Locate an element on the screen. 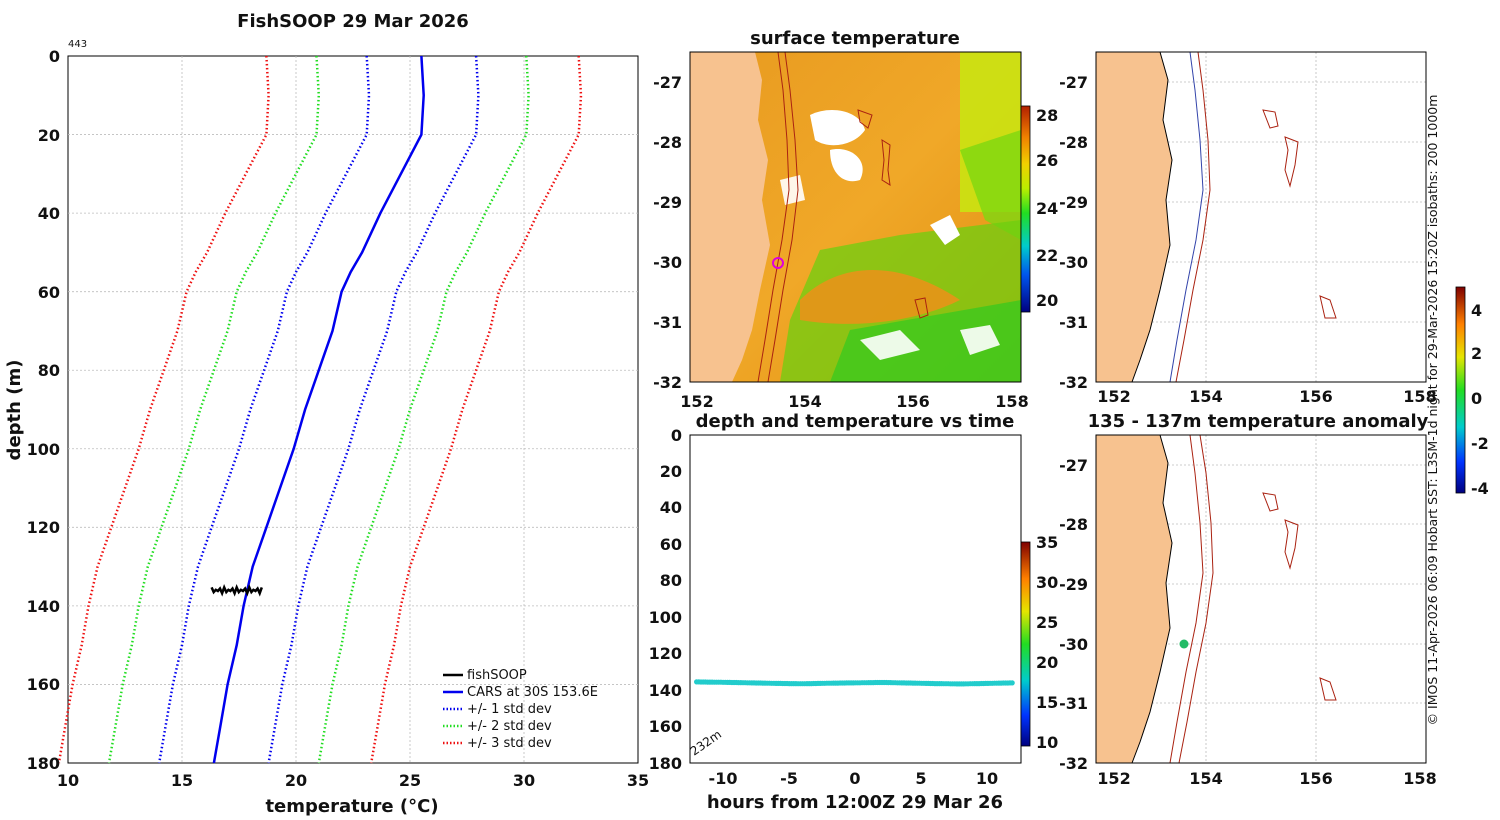 The image size is (1500, 820). isobath-200m is located at coordinates (773, 217).